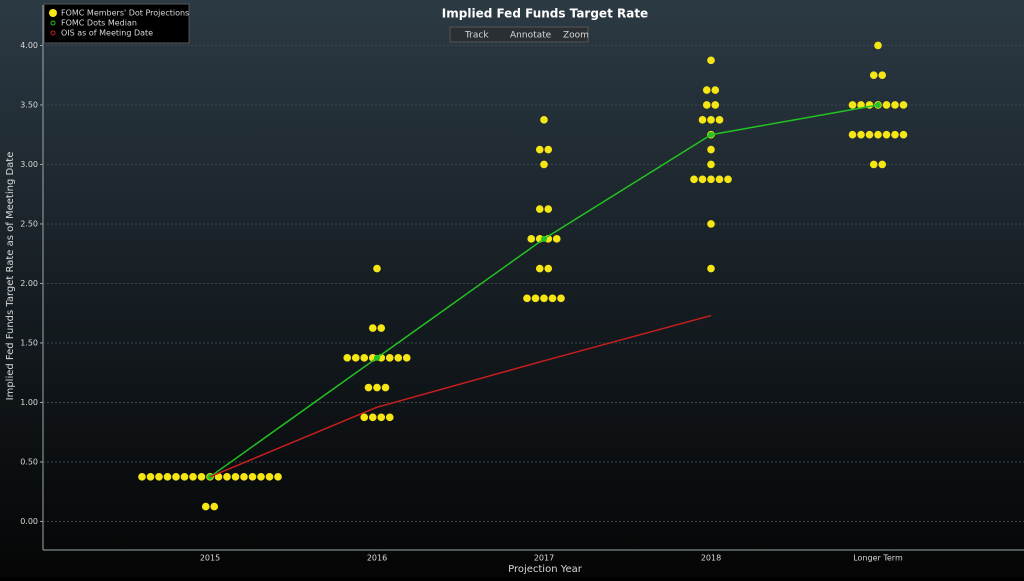 Image resolution: width=1024 pixels, height=581 pixels. What do you see at coordinates (460, 396) in the screenshot?
I see `series-line` at bounding box center [460, 396].